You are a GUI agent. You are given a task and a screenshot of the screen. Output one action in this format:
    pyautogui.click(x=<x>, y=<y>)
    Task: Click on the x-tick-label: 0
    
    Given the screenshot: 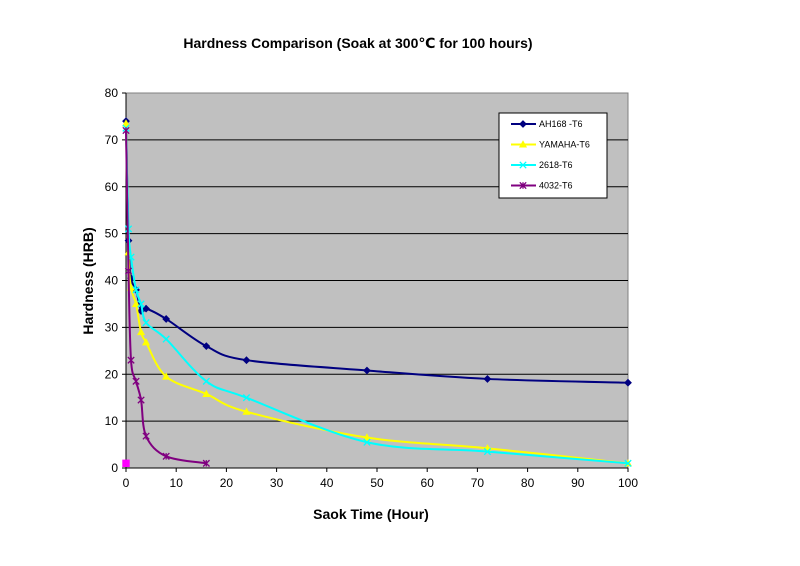 What is the action you would take?
    pyautogui.click(x=126, y=483)
    